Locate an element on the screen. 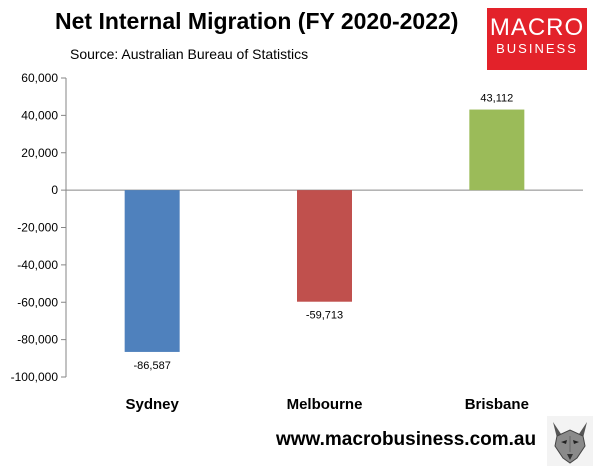  y-tick-label: 60,000 is located at coordinates (39, 78).